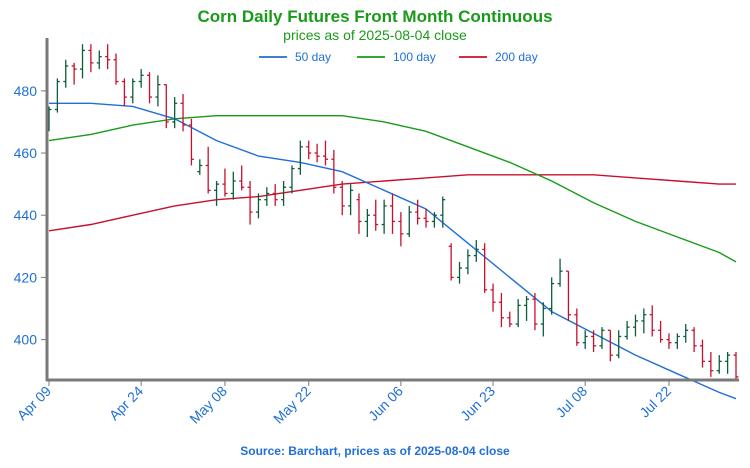 The width and height of the screenshot is (750, 468). I want to click on x-tick-label: Jun 06, so click(385, 403).